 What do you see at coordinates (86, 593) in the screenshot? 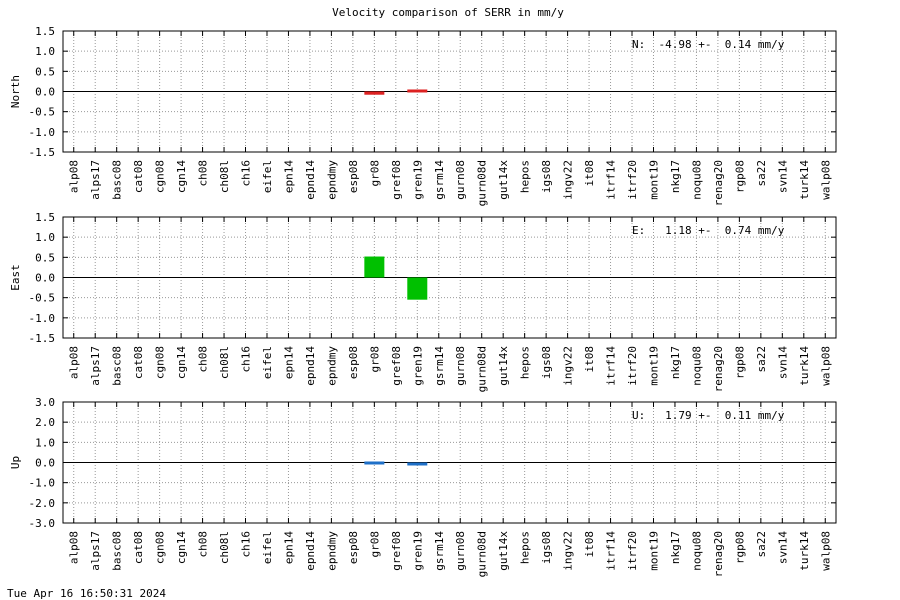
I see `timestamp: Tue Apr 16 16:50:31 2024` at bounding box center [86, 593].